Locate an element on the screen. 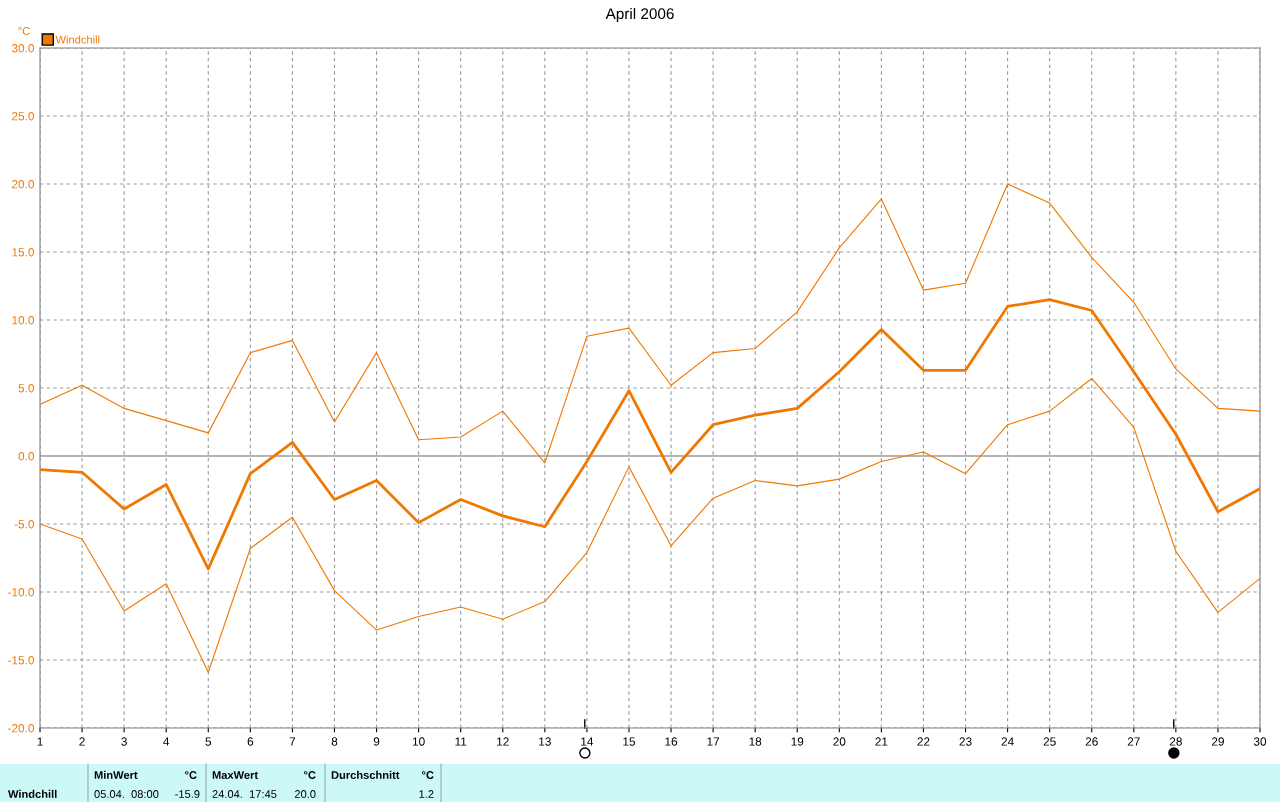 The image size is (1280, 802). x-tick-label: 13 is located at coordinates (545, 741).